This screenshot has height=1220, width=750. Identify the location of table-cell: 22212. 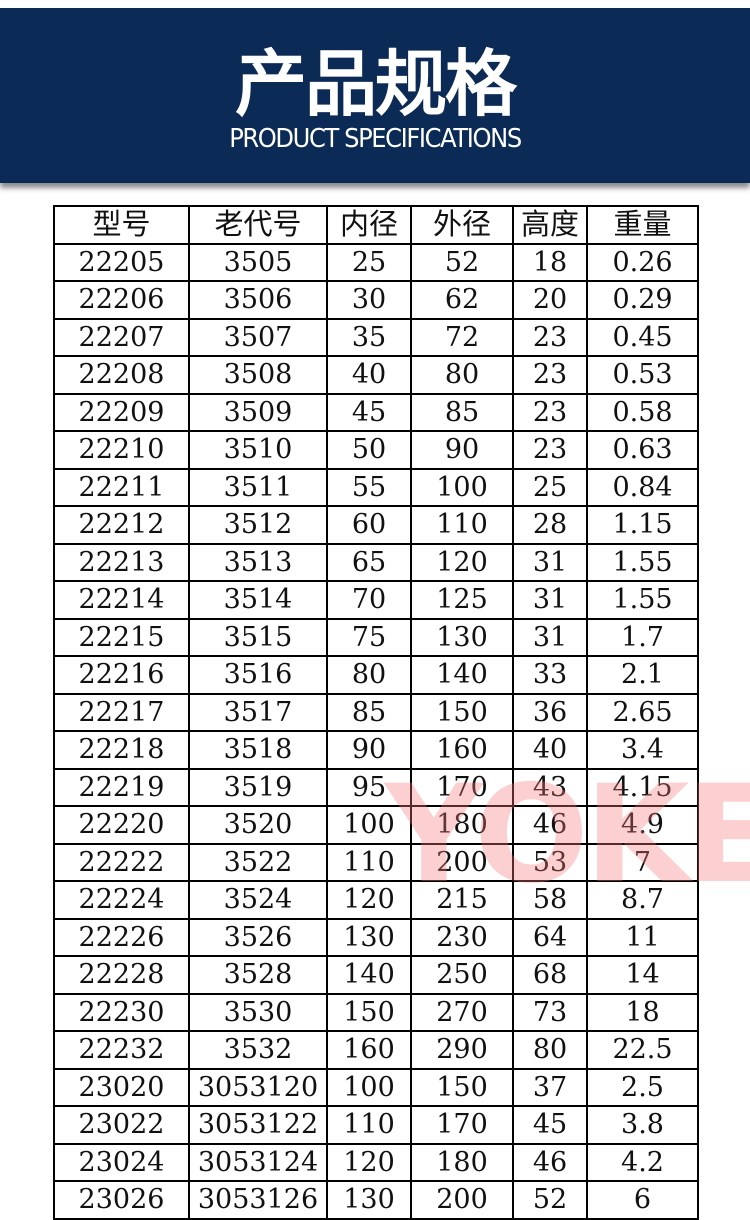
(121, 525).